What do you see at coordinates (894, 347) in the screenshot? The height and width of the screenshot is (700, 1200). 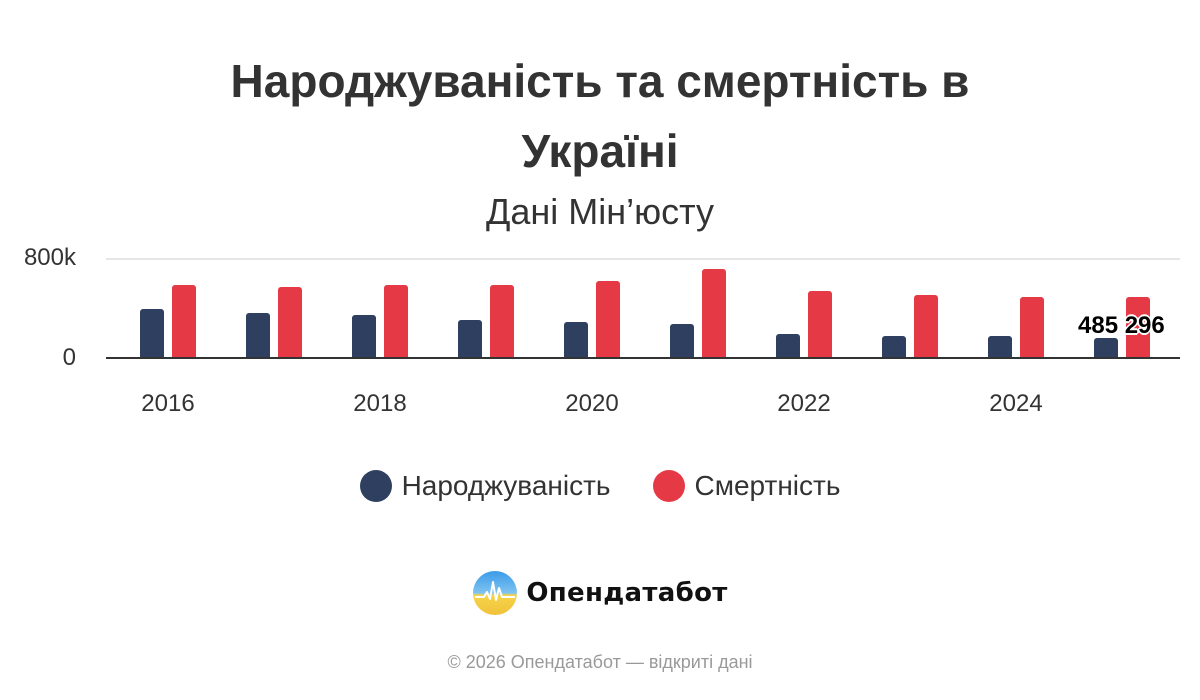 I see `bar-births-2023` at bounding box center [894, 347].